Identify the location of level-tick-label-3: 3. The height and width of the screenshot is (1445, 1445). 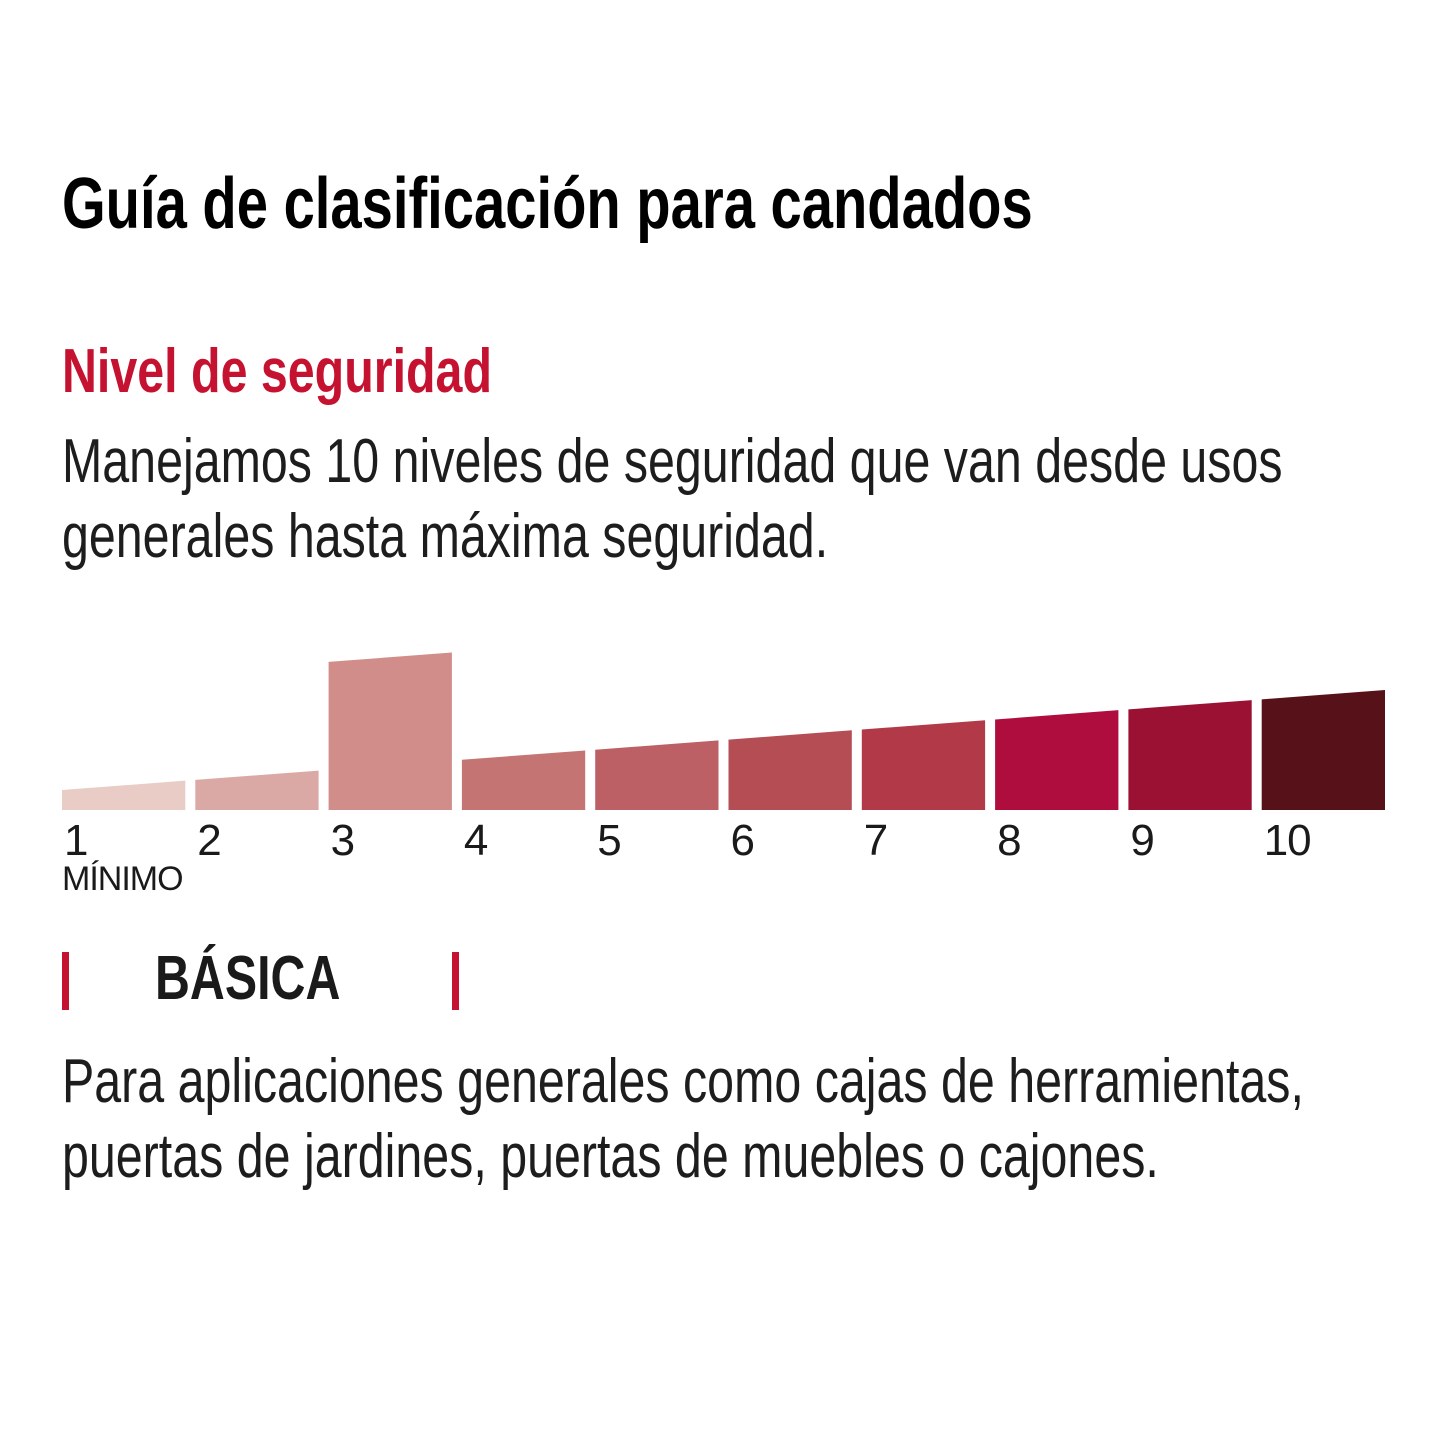
(342, 840).